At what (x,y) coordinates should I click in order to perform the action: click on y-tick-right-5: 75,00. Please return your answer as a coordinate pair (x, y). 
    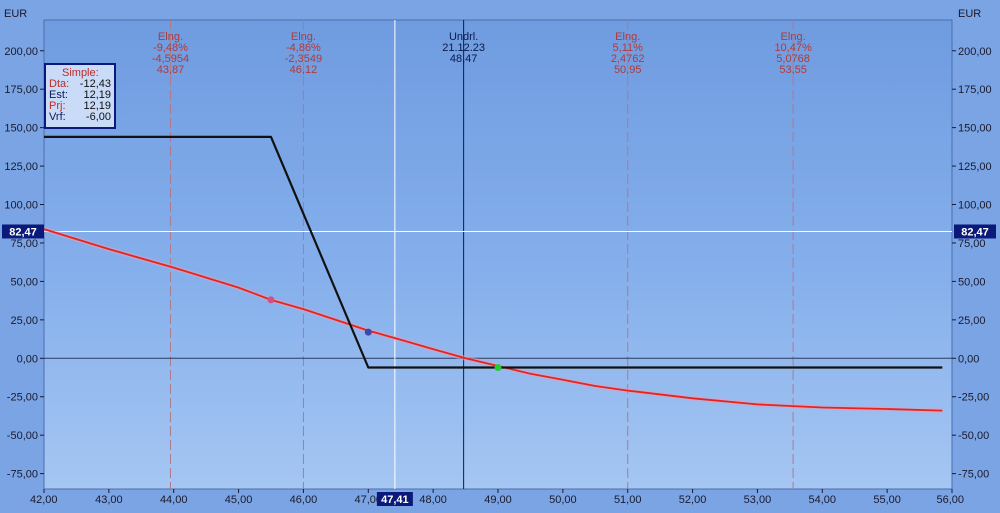
    Looking at the image, I should click on (972, 244).